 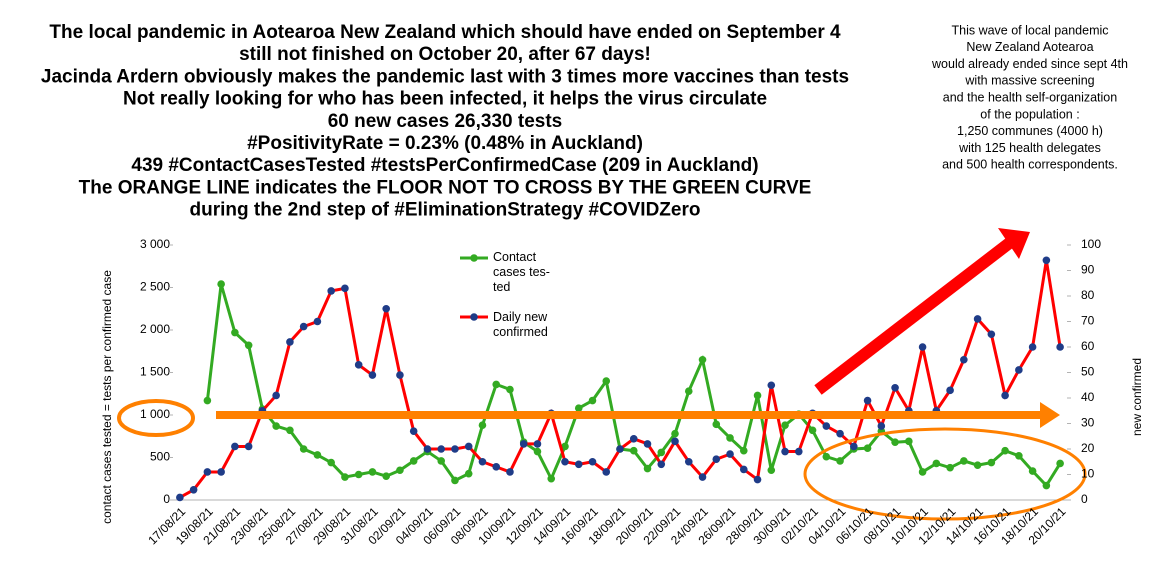 I want to click on annotation: New Zealand Aotearoa, so click(x=1029, y=47).